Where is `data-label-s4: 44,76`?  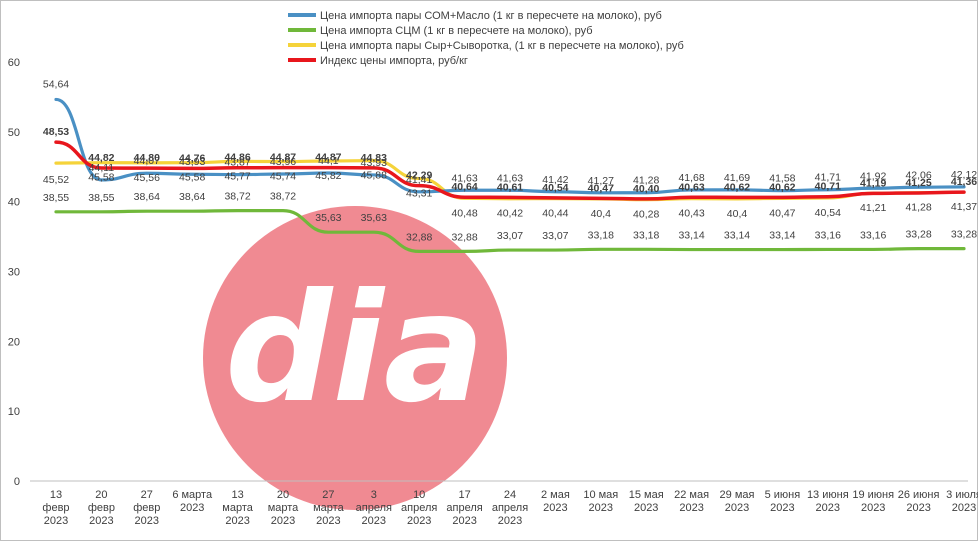 data-label-s4: 44,76 is located at coordinates (192, 158).